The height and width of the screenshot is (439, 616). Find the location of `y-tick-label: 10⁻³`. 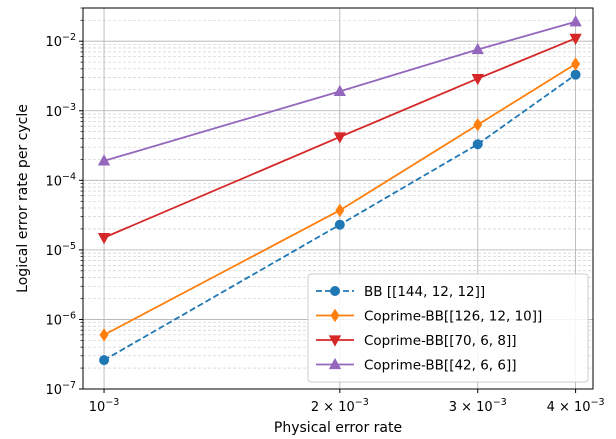

y-tick-label: 10⁻³ is located at coordinates (60, 111).